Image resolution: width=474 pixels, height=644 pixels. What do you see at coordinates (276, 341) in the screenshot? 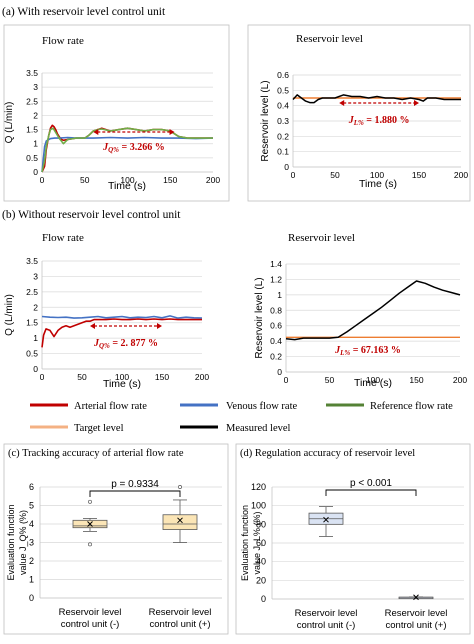
I see `b_level-ytick-label: 0.4` at bounding box center [276, 341].